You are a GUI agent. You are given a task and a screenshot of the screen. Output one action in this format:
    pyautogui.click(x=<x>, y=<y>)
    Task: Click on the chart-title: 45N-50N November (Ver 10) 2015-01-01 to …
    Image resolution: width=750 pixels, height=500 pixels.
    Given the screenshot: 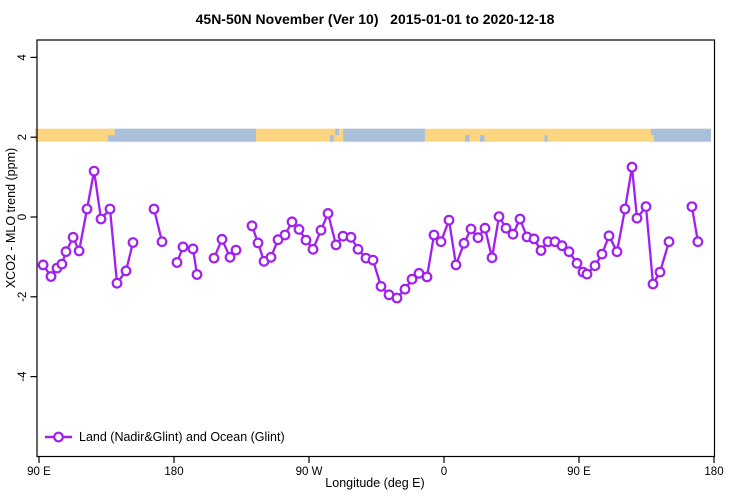 What is the action you would take?
    pyautogui.click(x=375, y=19)
    